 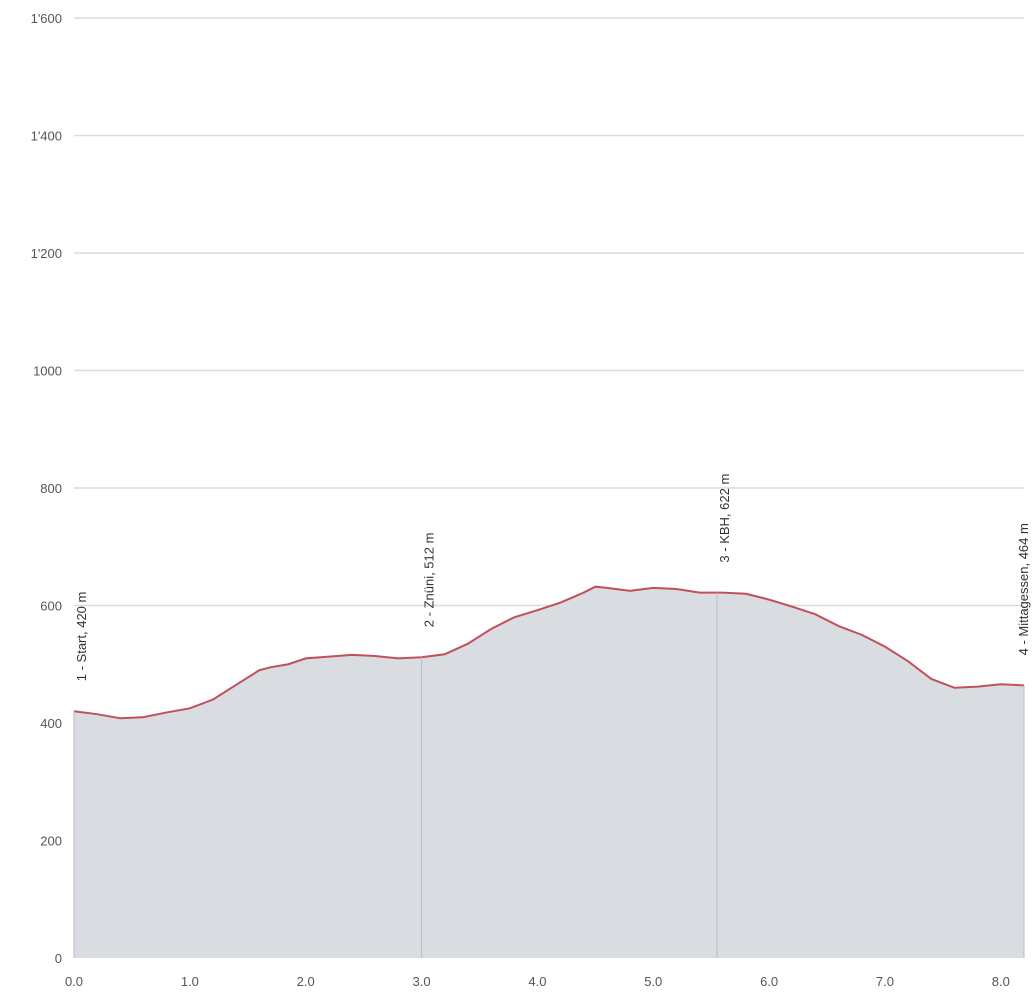 What do you see at coordinates (549, 652) in the screenshot?
I see `elevation-line` at bounding box center [549, 652].